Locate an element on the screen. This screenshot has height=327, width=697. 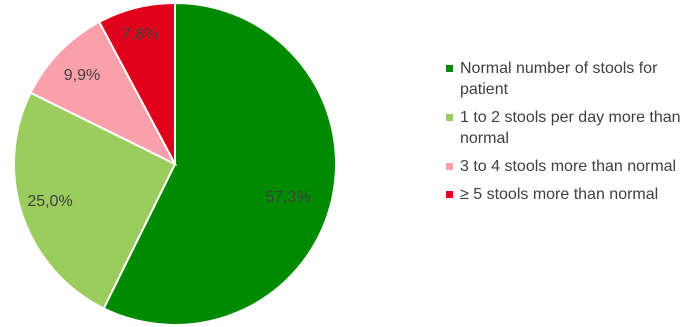
slice-value-label: 7,8% is located at coordinates (140, 34).